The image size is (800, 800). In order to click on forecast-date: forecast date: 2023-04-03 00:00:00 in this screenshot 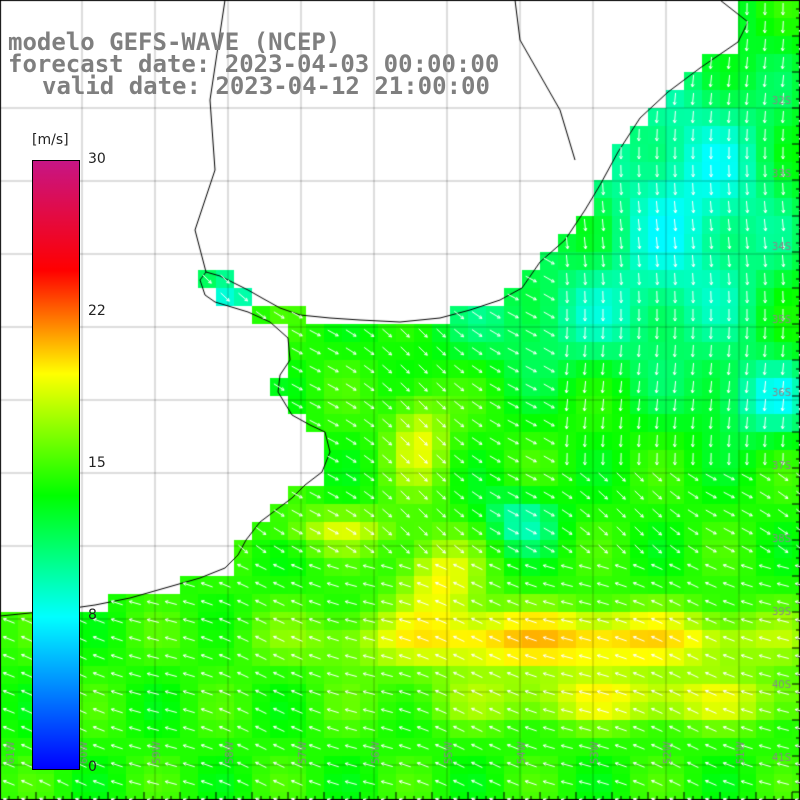, I will do `click(254, 64)`.